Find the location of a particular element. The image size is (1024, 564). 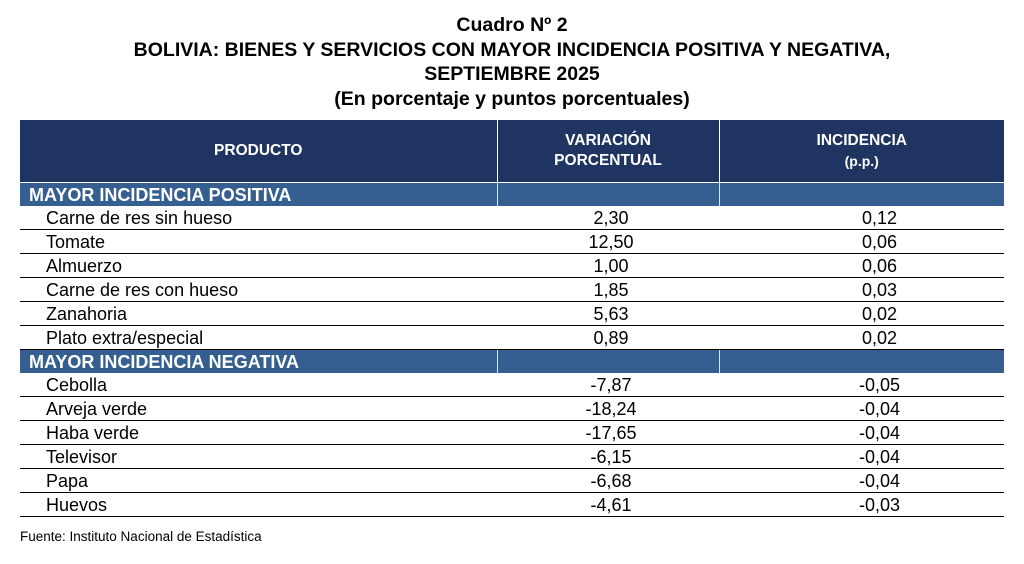

table-row: Arveja verde -18,24 -0,04 is located at coordinates (512, 408).